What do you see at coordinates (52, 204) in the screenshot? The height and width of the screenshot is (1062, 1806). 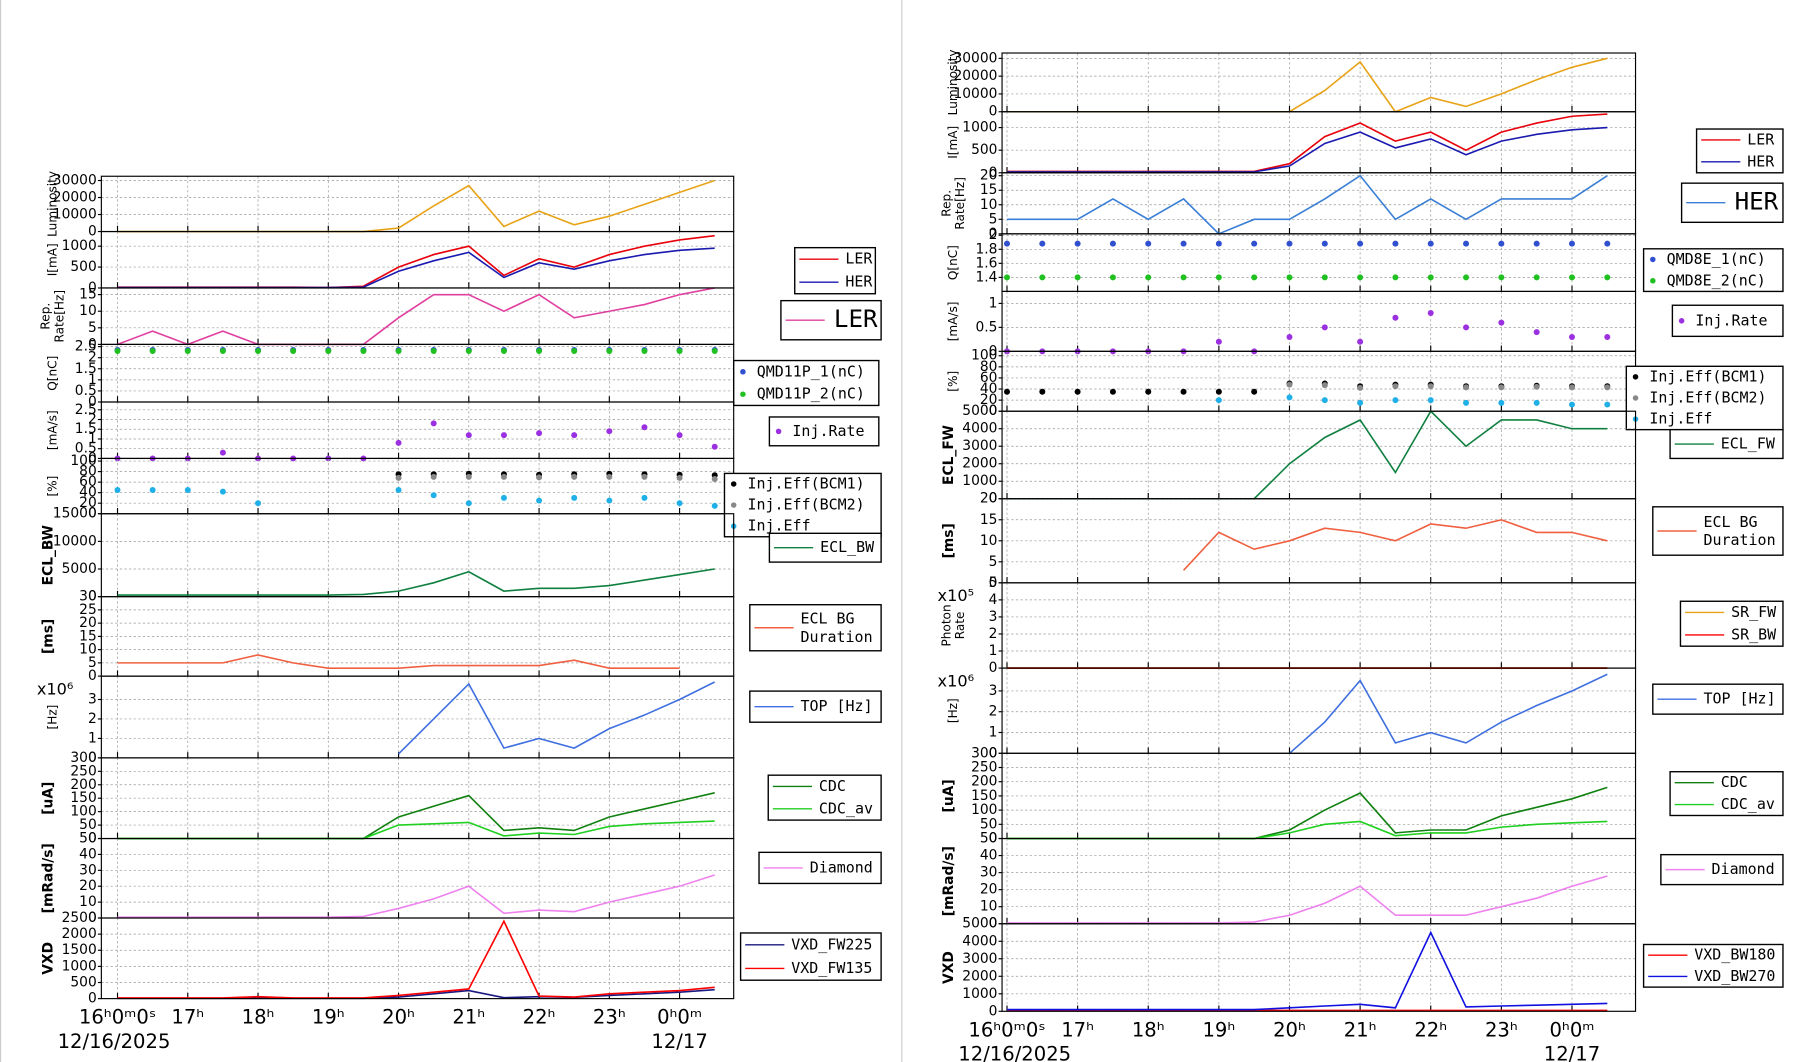 I see `y-axis-label: Luminosity` at bounding box center [52, 204].